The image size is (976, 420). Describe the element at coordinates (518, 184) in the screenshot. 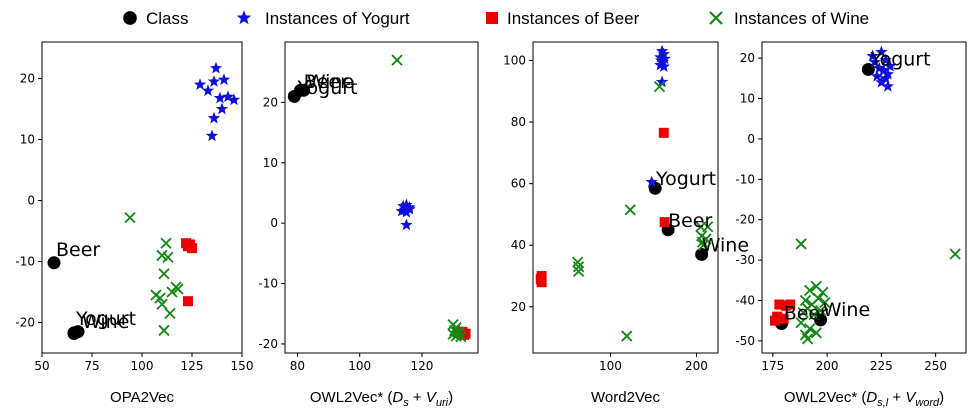

I see `y-tick-label: 60` at that location.